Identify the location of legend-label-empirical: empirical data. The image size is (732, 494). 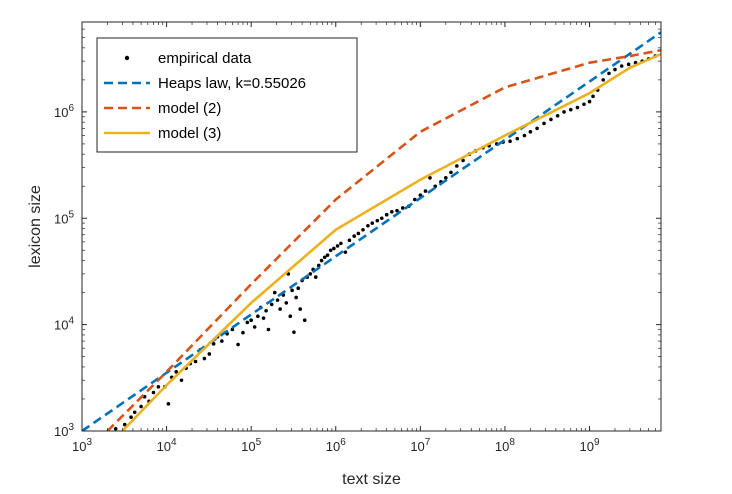
(205, 58).